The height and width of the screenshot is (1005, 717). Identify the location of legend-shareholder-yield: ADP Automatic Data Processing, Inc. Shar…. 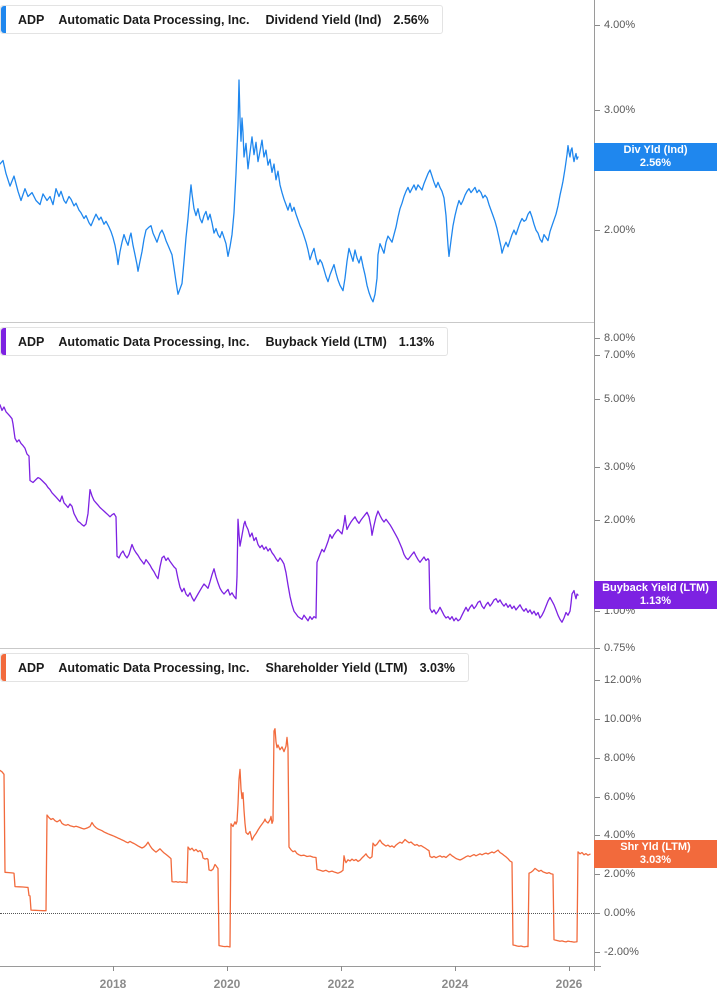
(235, 667).